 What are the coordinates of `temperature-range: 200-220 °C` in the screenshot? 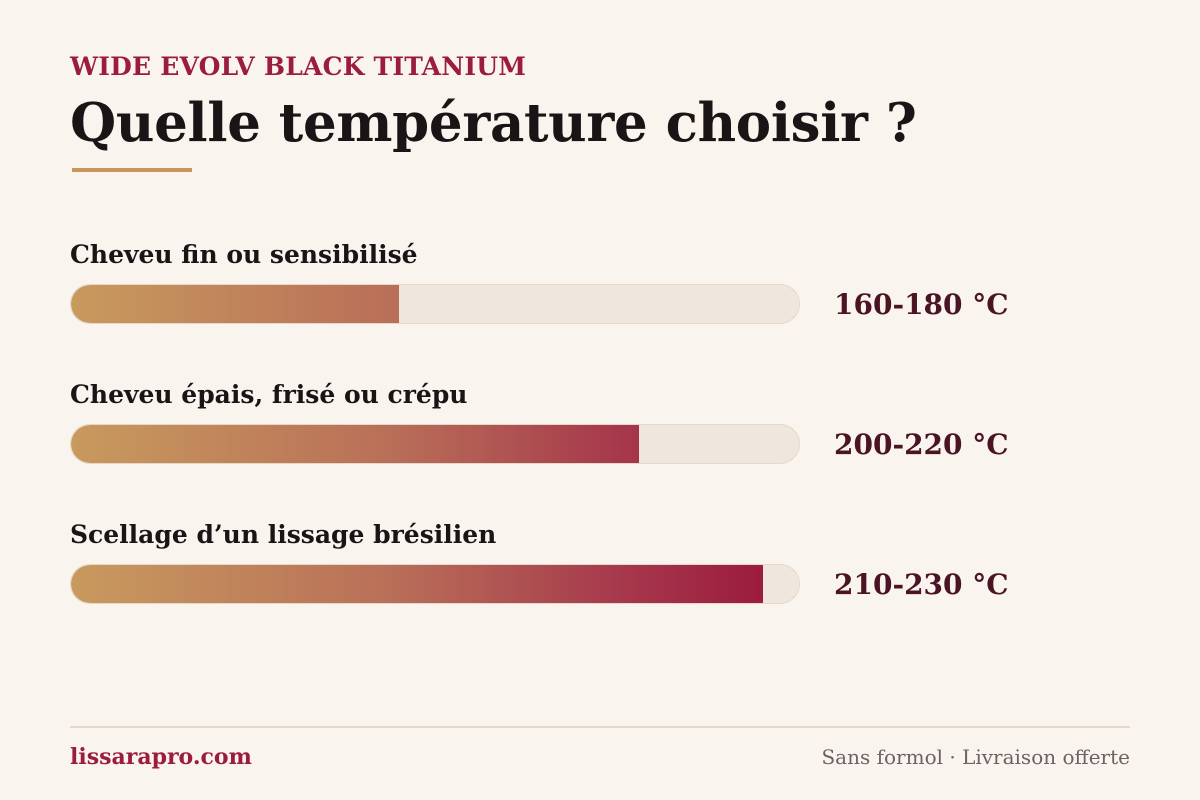 It's located at (921, 444).